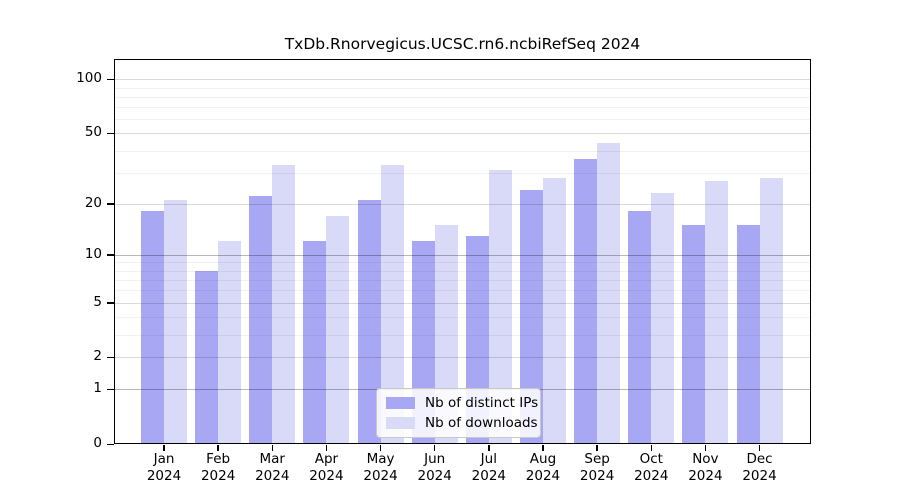  Describe the element at coordinates (434, 467) in the screenshot. I see `x-tick-label: Jun 2024` at that location.